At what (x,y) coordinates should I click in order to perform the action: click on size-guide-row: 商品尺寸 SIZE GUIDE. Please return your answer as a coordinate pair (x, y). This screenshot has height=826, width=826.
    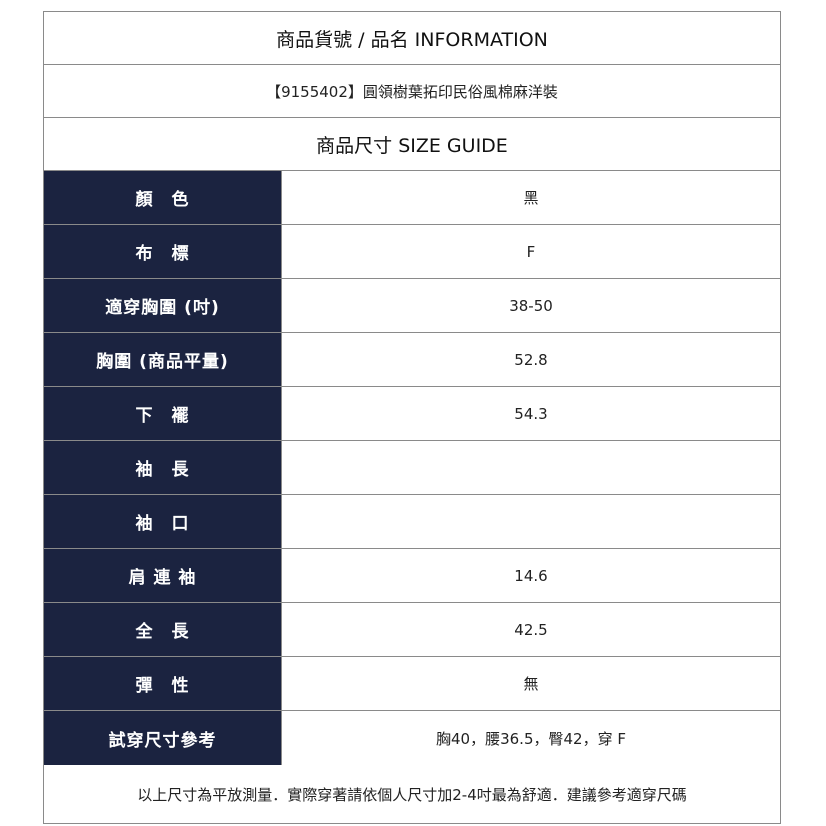
    Looking at the image, I should click on (412, 144).